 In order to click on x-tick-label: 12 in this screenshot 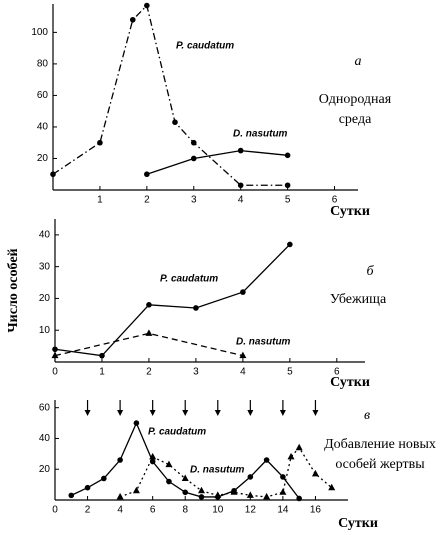, I will do `click(251, 510)`.